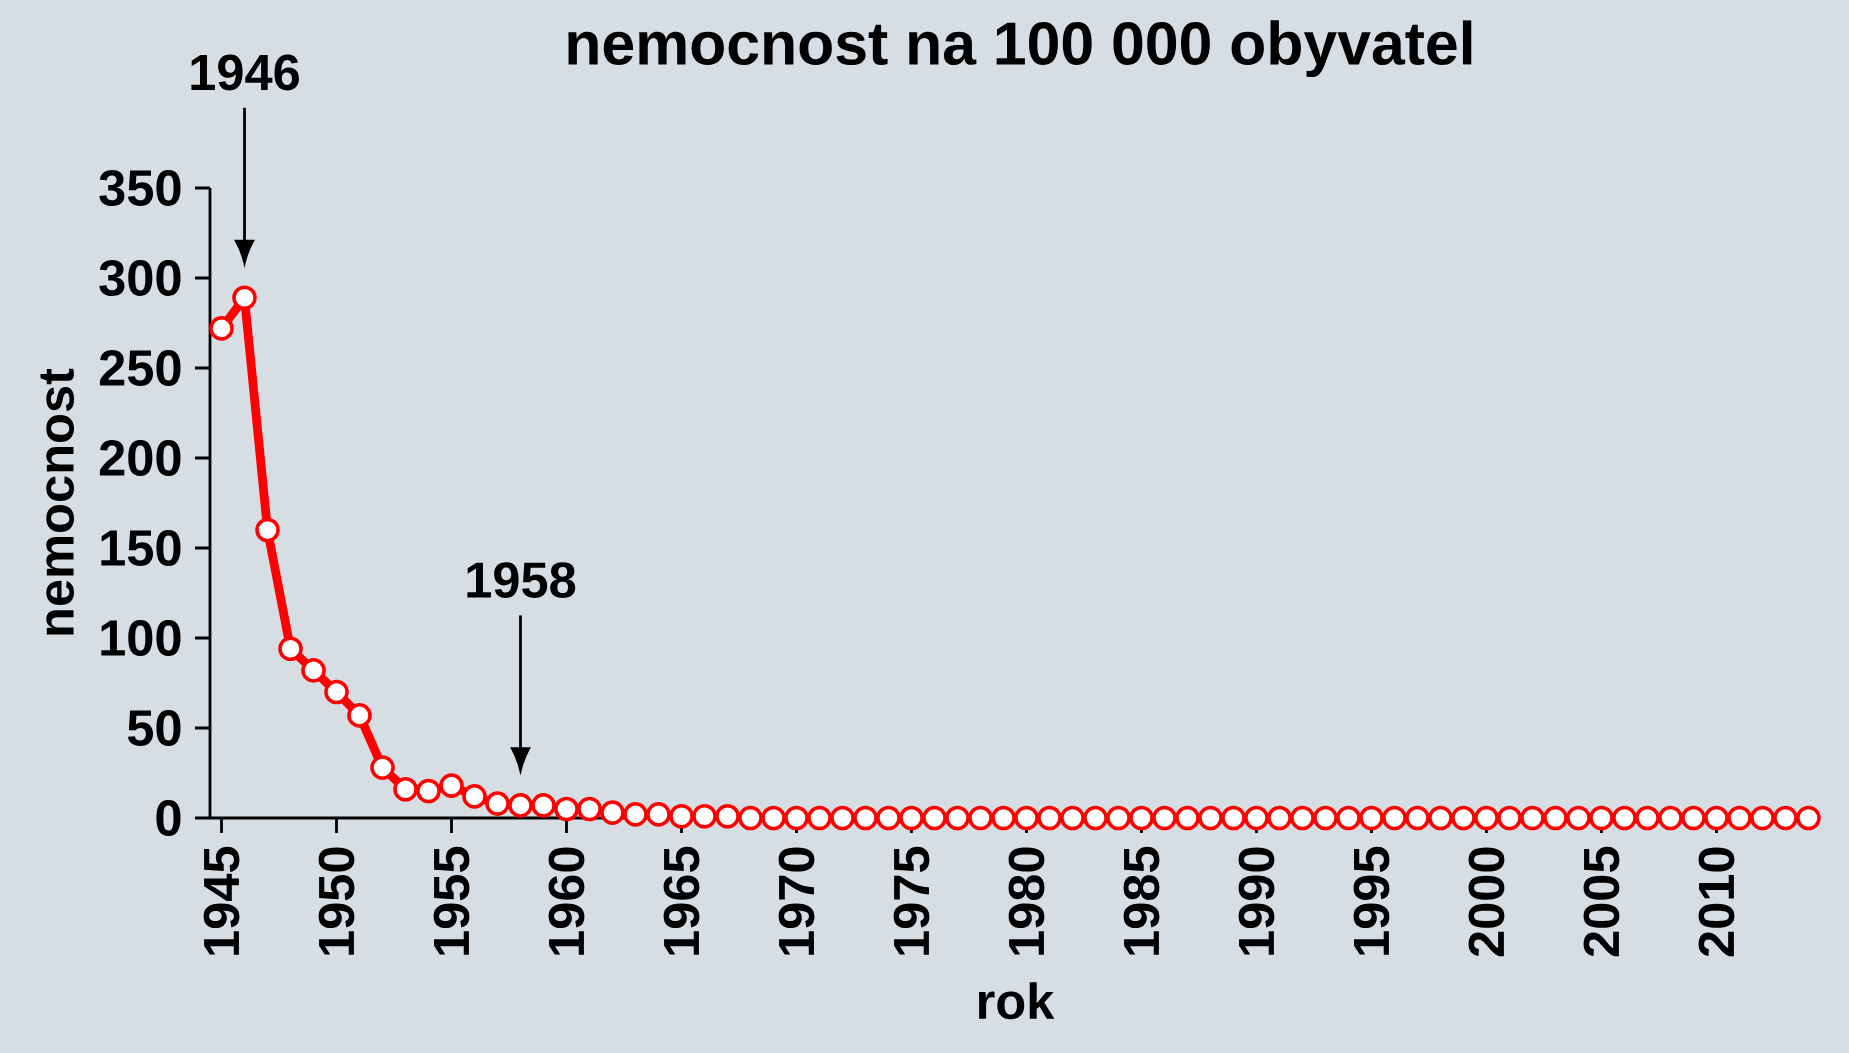 The width and height of the screenshot is (1849, 1053). What do you see at coordinates (57, 501) in the screenshot?
I see `y-axis-title: nemocnost` at bounding box center [57, 501].